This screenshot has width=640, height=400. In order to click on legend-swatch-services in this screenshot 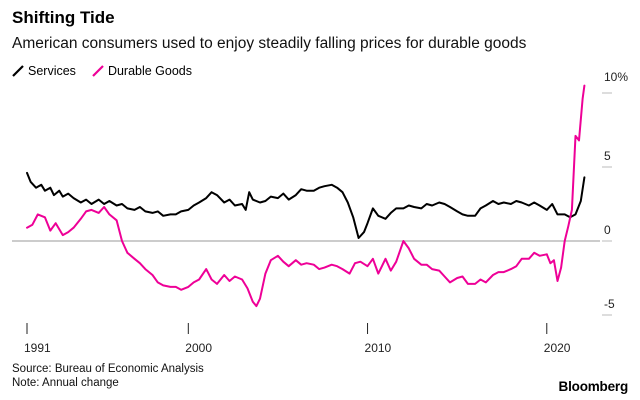, I will do `click(18, 71)`.